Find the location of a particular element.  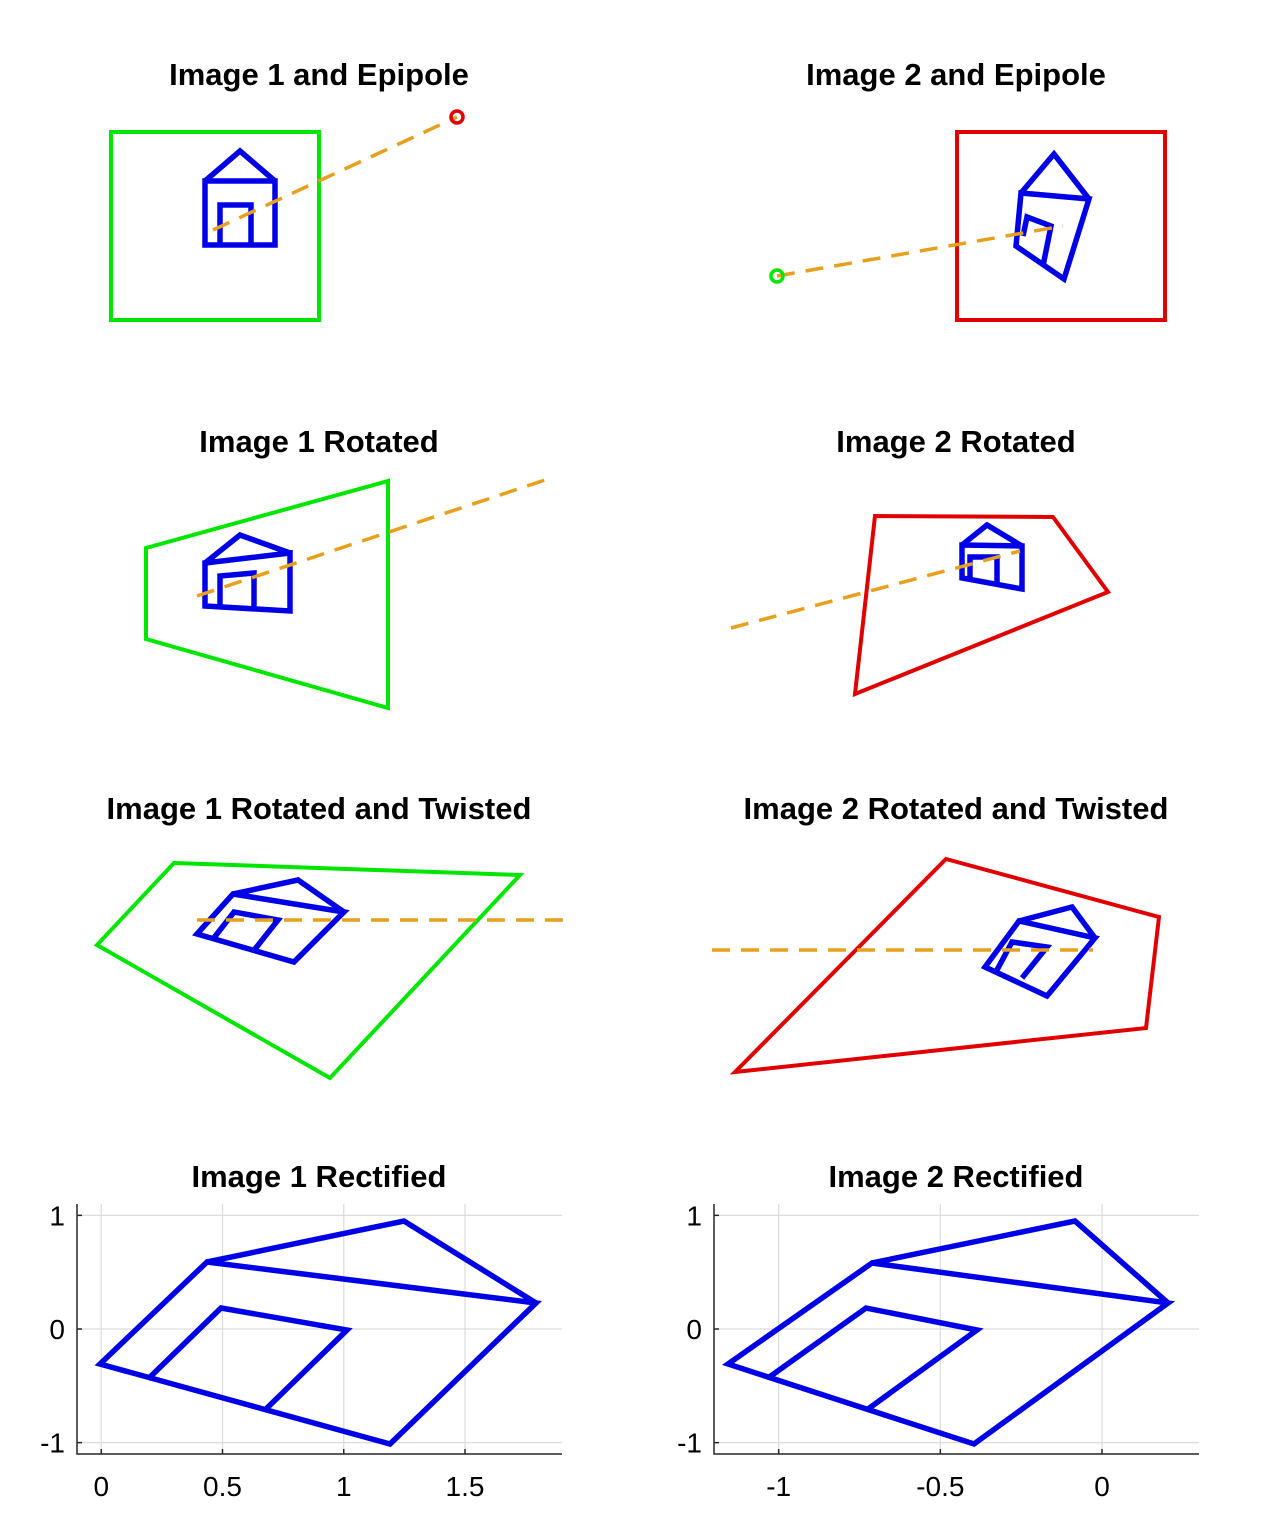

panel-image1-epipole: Image 1 and Epipole is located at coordinates (289, 189).